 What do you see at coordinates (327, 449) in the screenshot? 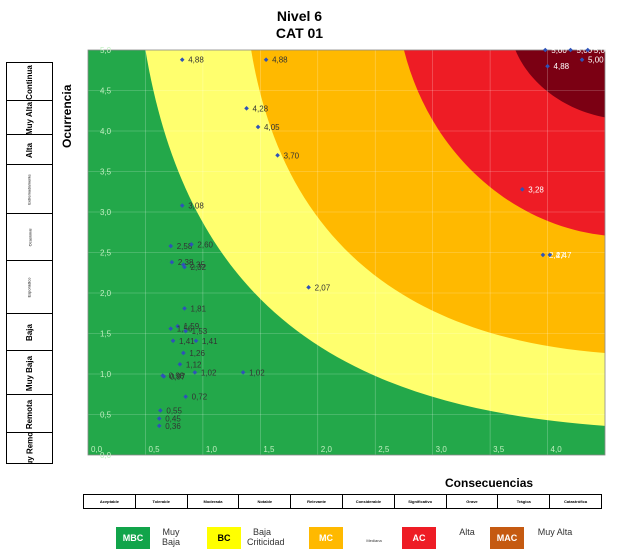
I see `x-tick-label: 2,0` at bounding box center [327, 449].